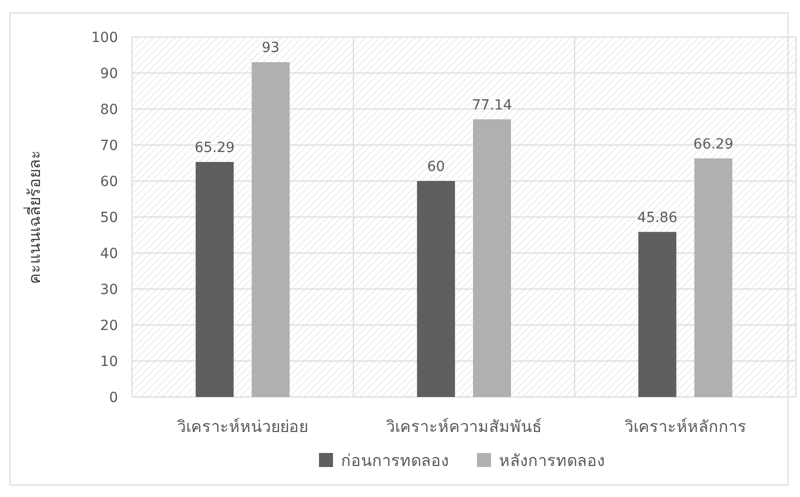 The width and height of the screenshot is (800, 497). Describe the element at coordinates (109, 326) in the screenshot. I see `y-tick: 20` at that location.